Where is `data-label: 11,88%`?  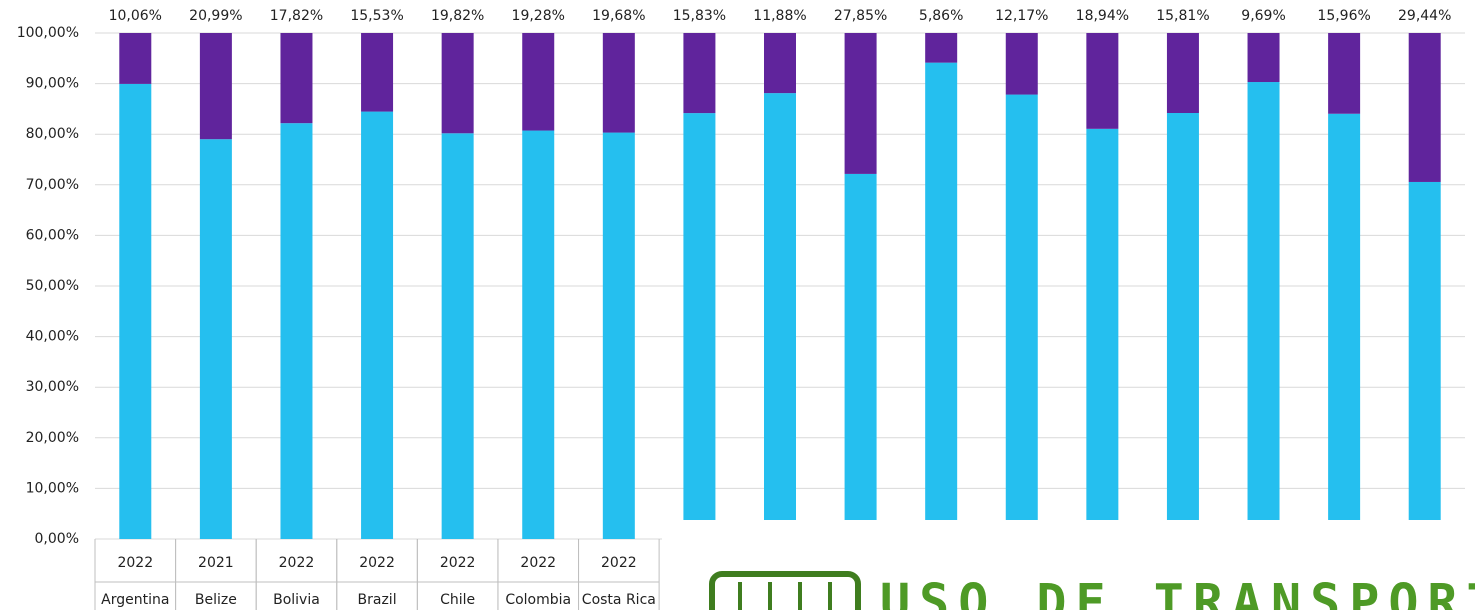
data-label: 11,88% is located at coordinates (779, 16).